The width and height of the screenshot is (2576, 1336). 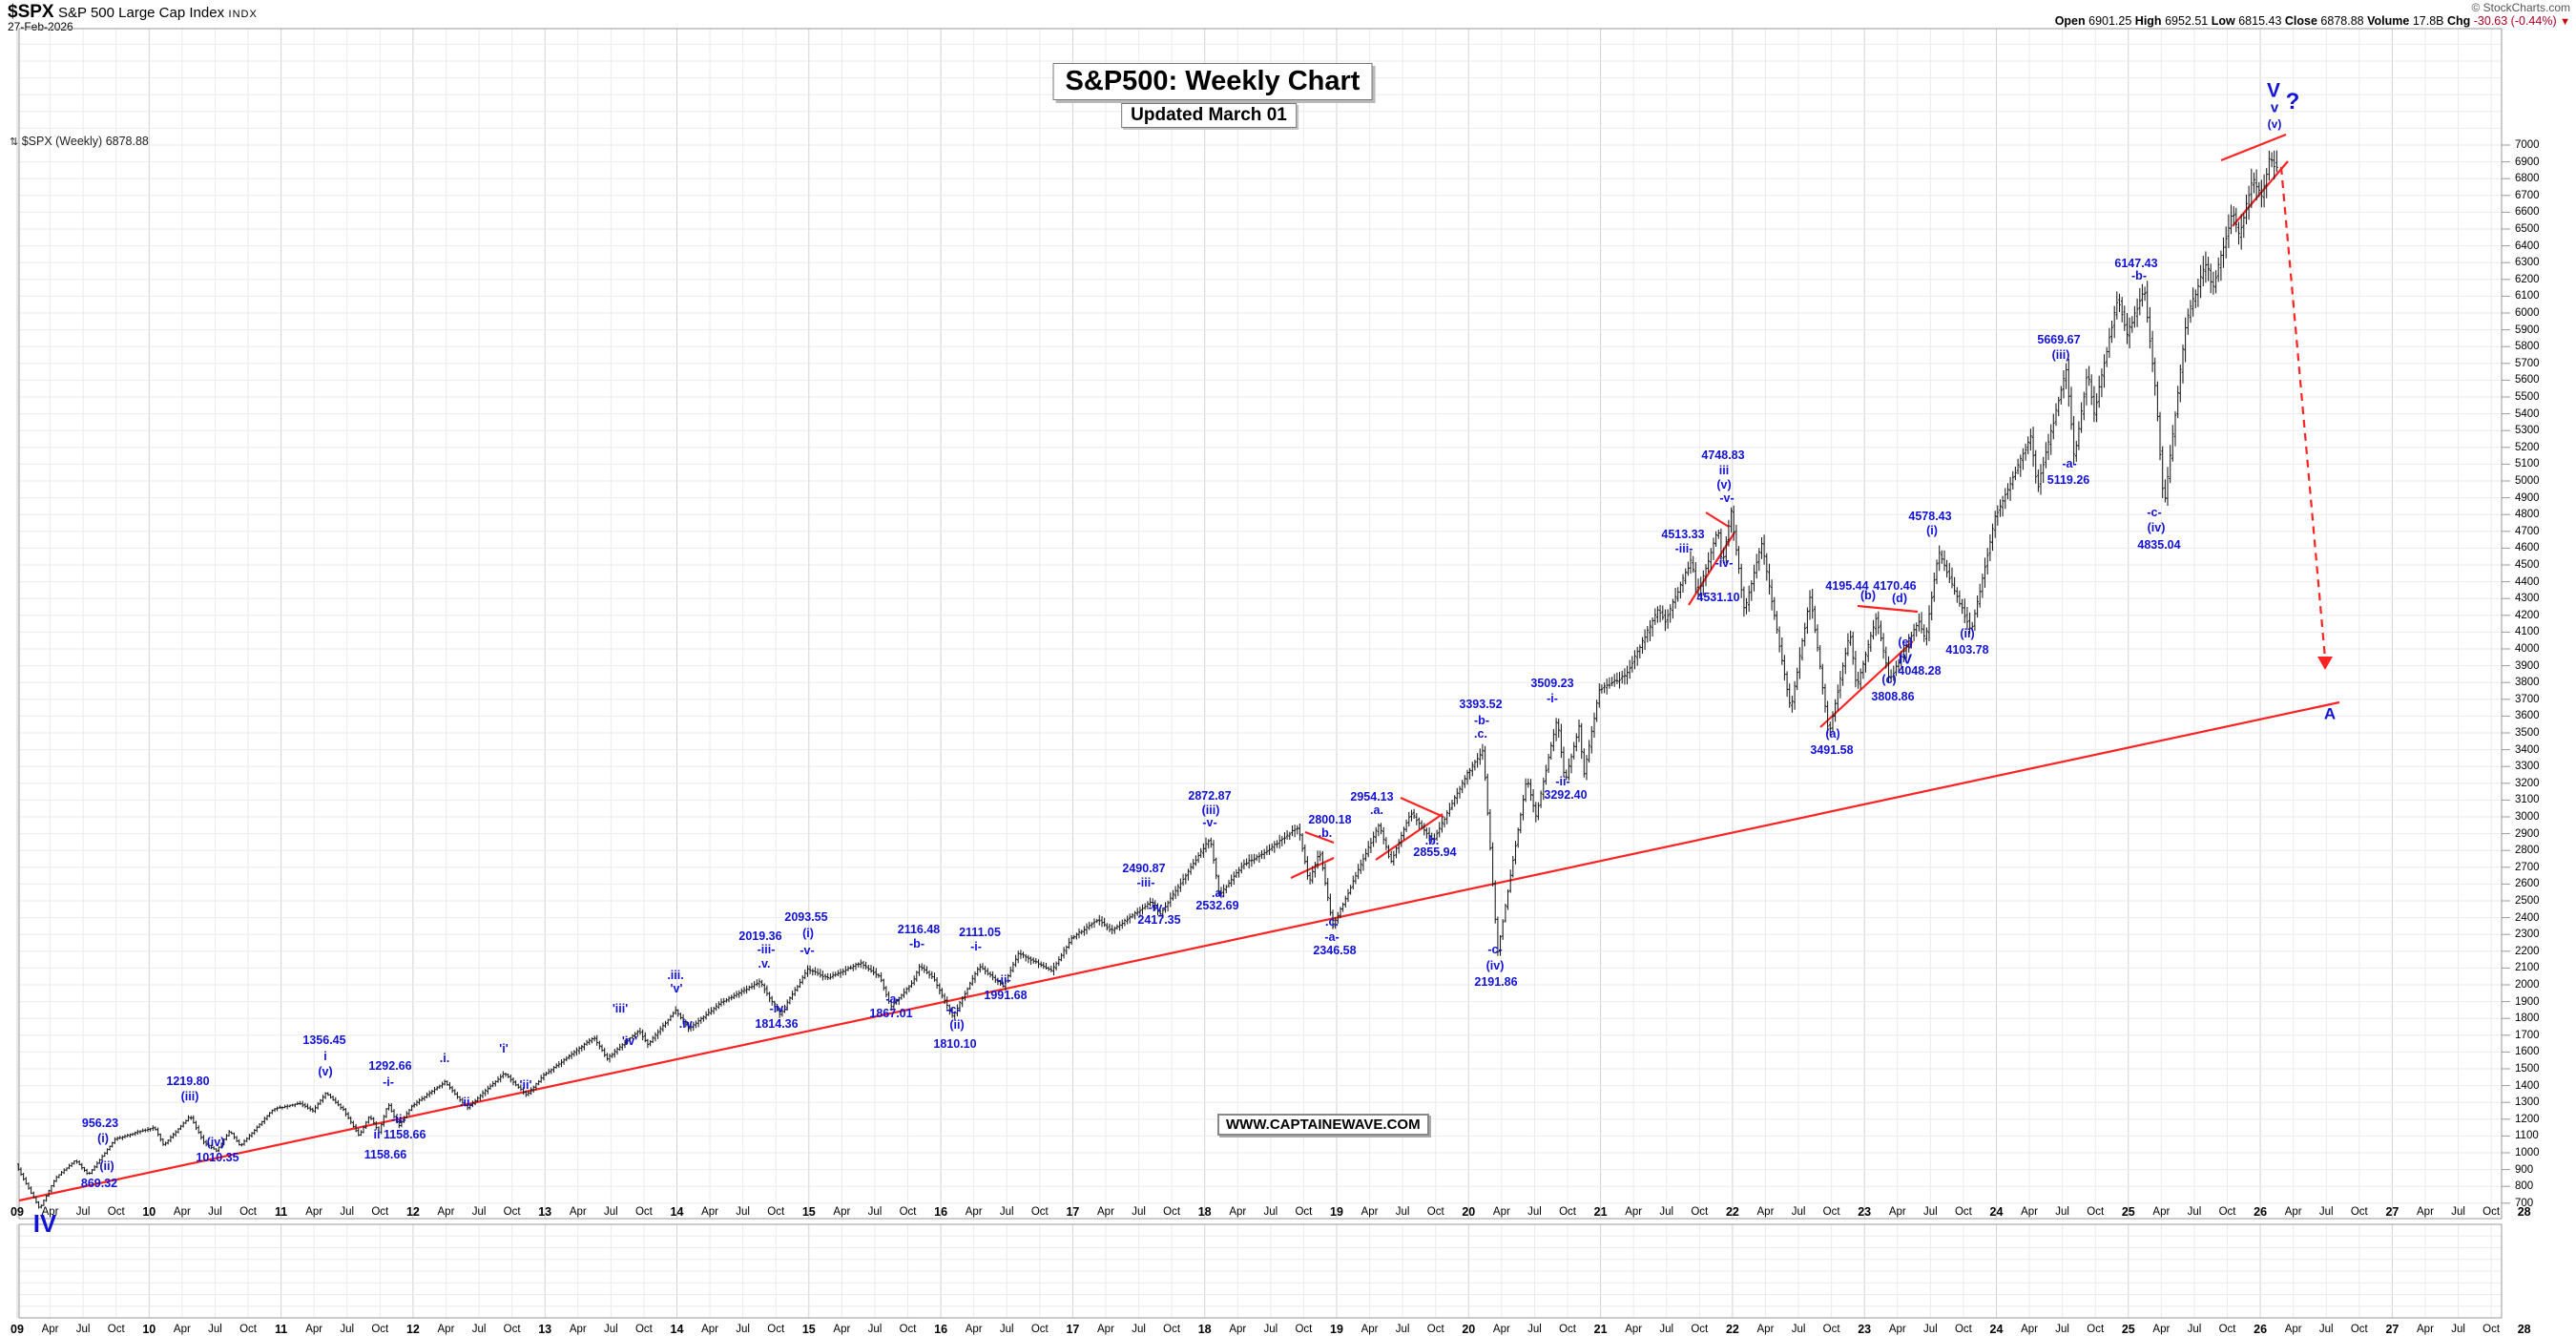 What do you see at coordinates (525, 1084) in the screenshot?
I see `wave-label: 'ii'` at bounding box center [525, 1084].